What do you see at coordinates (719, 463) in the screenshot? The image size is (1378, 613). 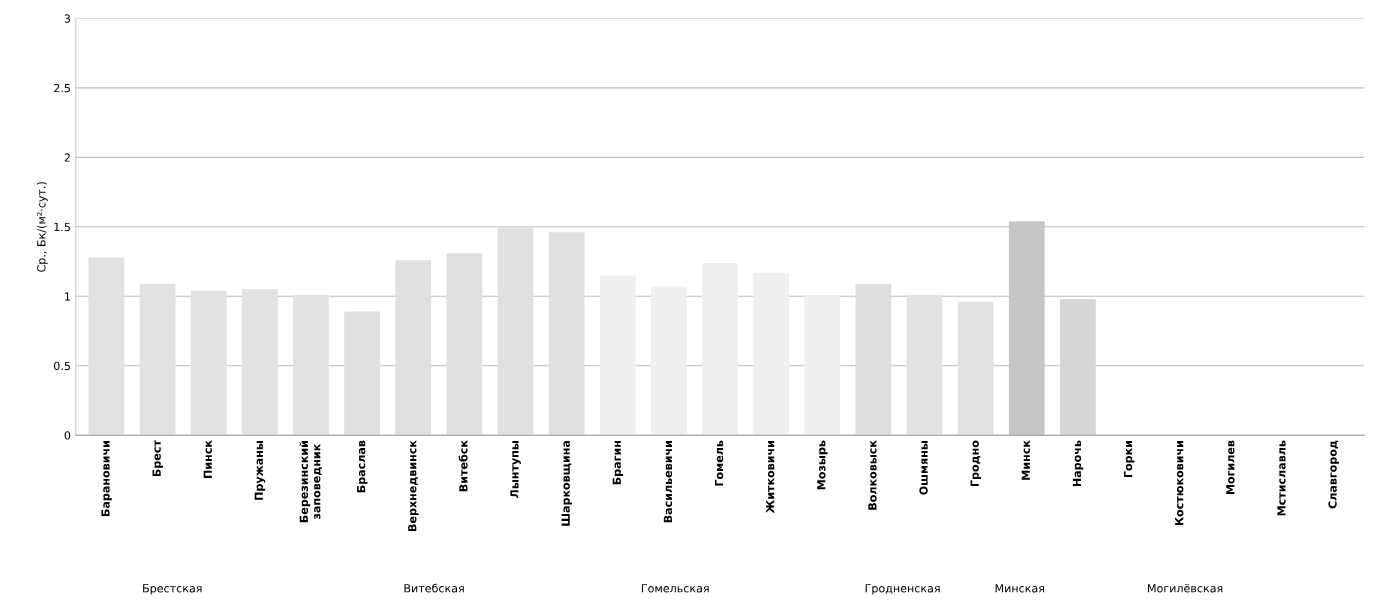 I see `x-tick-label: Гомель` at bounding box center [719, 463].